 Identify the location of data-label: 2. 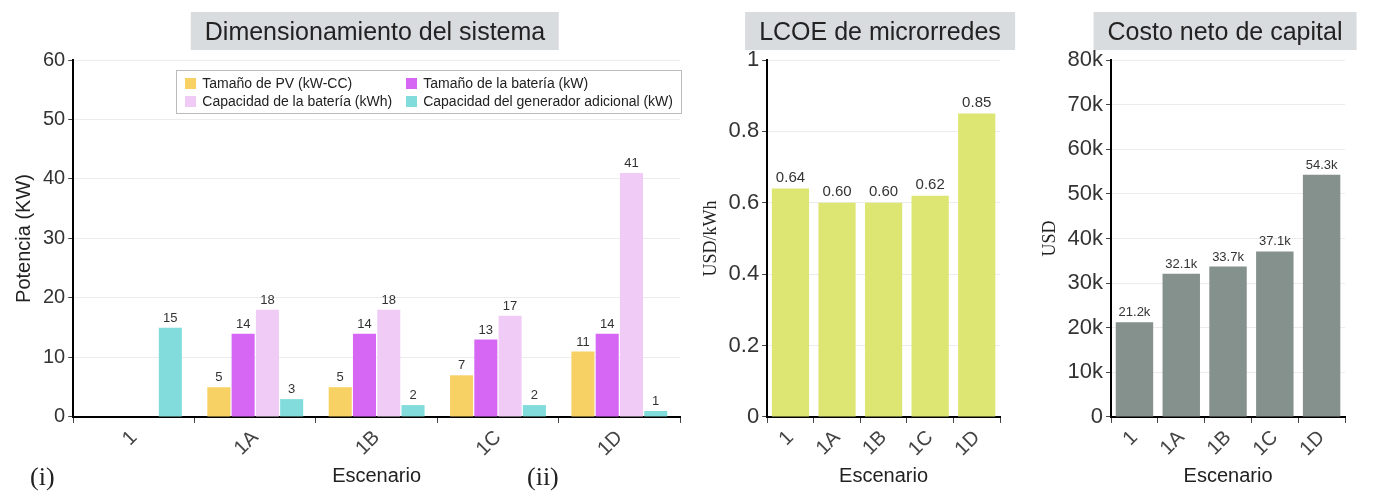
(534, 395).